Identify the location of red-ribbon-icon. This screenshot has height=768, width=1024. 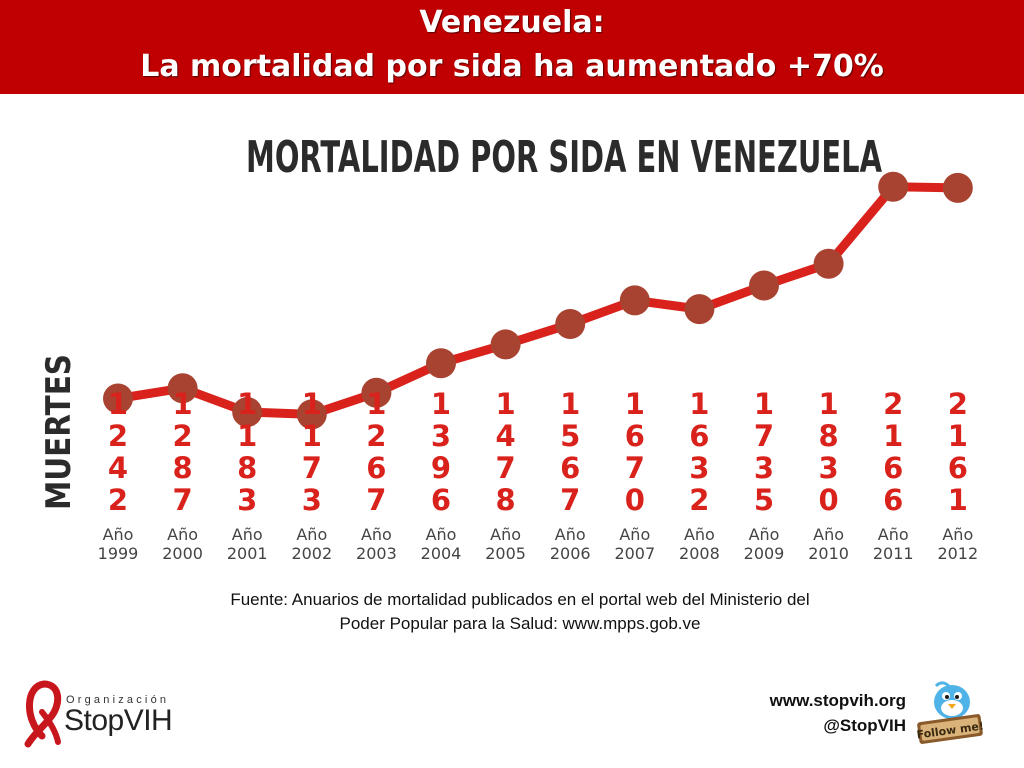
(43, 714).